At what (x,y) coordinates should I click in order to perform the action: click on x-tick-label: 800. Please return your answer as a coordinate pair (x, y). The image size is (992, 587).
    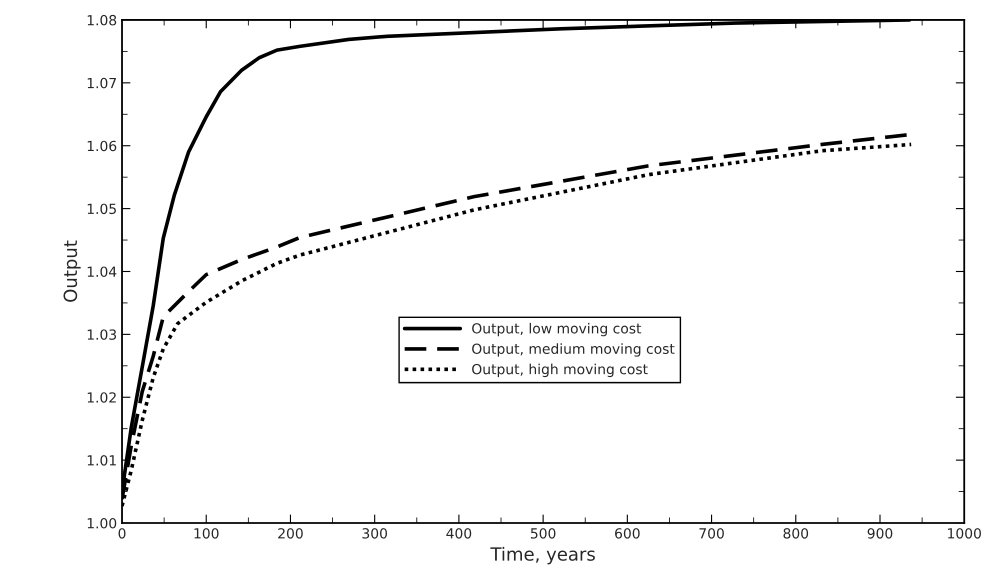
    Looking at the image, I should click on (795, 533).